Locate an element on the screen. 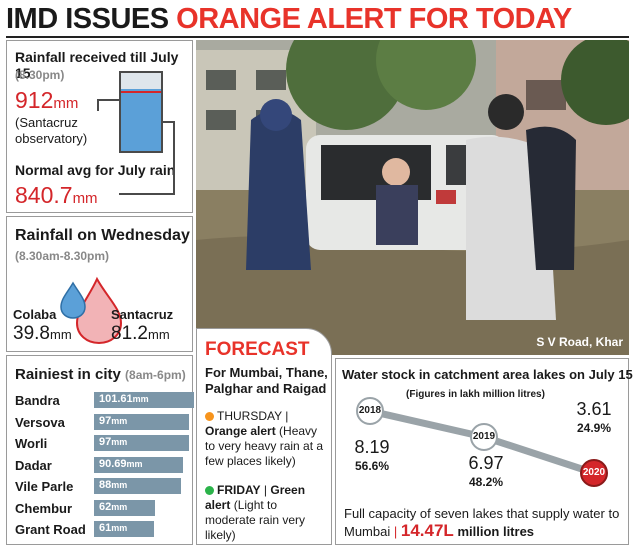 This screenshot has width=635, height=549. rainiest-row: Chembur 62mm is located at coordinates (101, 508).